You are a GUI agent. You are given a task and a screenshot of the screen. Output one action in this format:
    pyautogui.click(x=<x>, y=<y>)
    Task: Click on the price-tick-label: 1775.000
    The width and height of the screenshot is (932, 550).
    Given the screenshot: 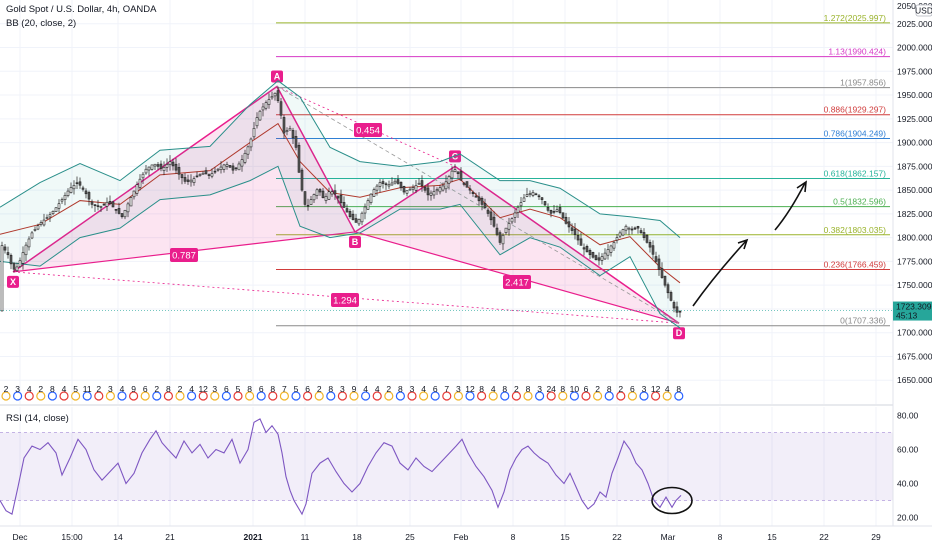 What is the action you would take?
    pyautogui.click(x=914, y=261)
    